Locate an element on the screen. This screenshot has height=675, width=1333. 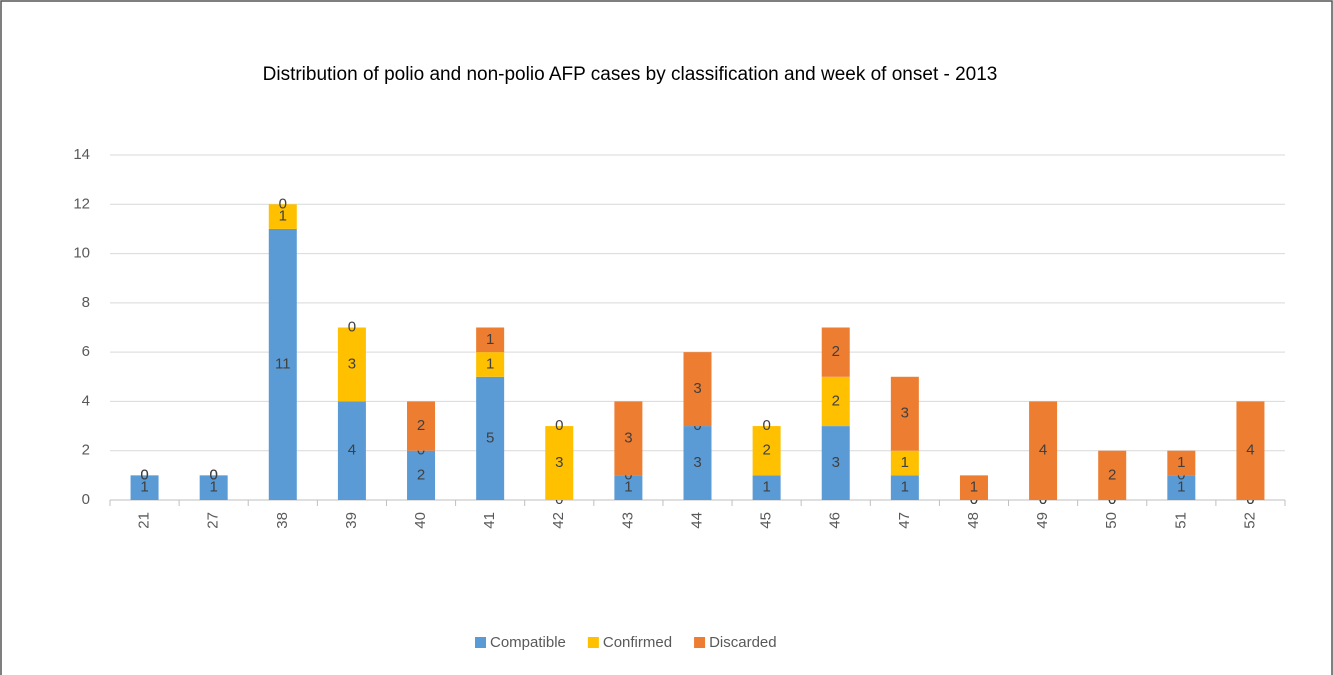
data-label: 11 is located at coordinates (283, 363).